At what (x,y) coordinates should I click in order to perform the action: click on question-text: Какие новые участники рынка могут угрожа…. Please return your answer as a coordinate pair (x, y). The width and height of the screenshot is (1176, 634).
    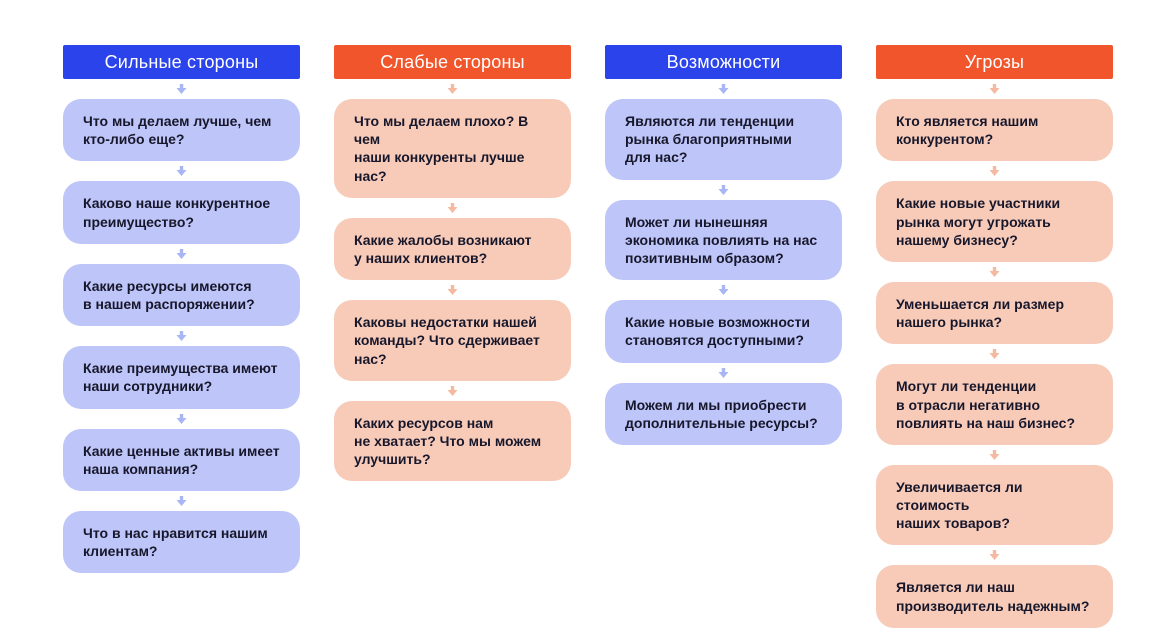
    Looking at the image, I should click on (978, 221).